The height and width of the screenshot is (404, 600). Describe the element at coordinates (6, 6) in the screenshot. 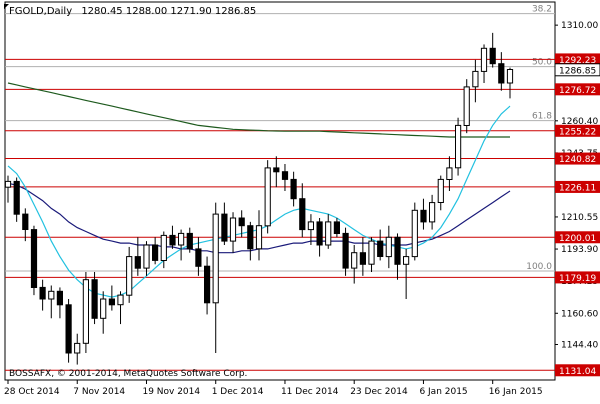

I see `header-arrow-icon` at that location.